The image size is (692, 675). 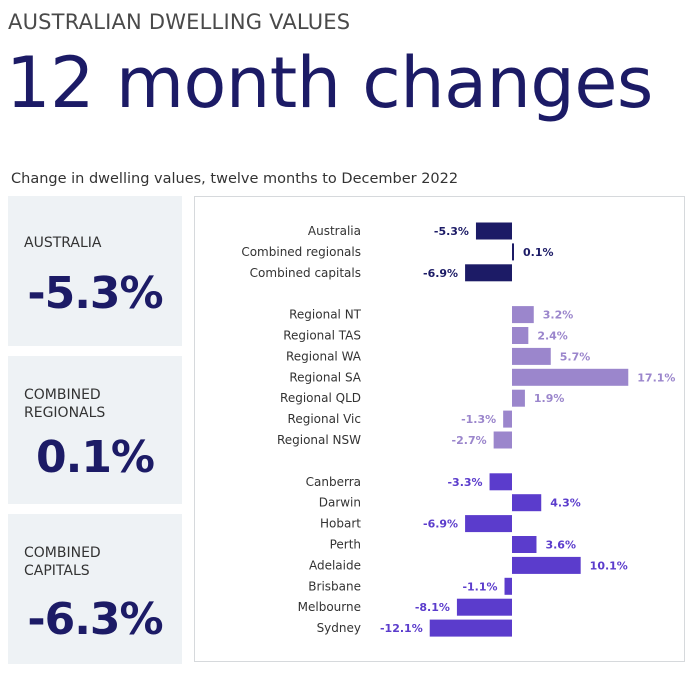 What do you see at coordinates (95, 430) in the screenshot?
I see `card-combined-regionals: COMBINED REGIONALS 0.1%` at bounding box center [95, 430].